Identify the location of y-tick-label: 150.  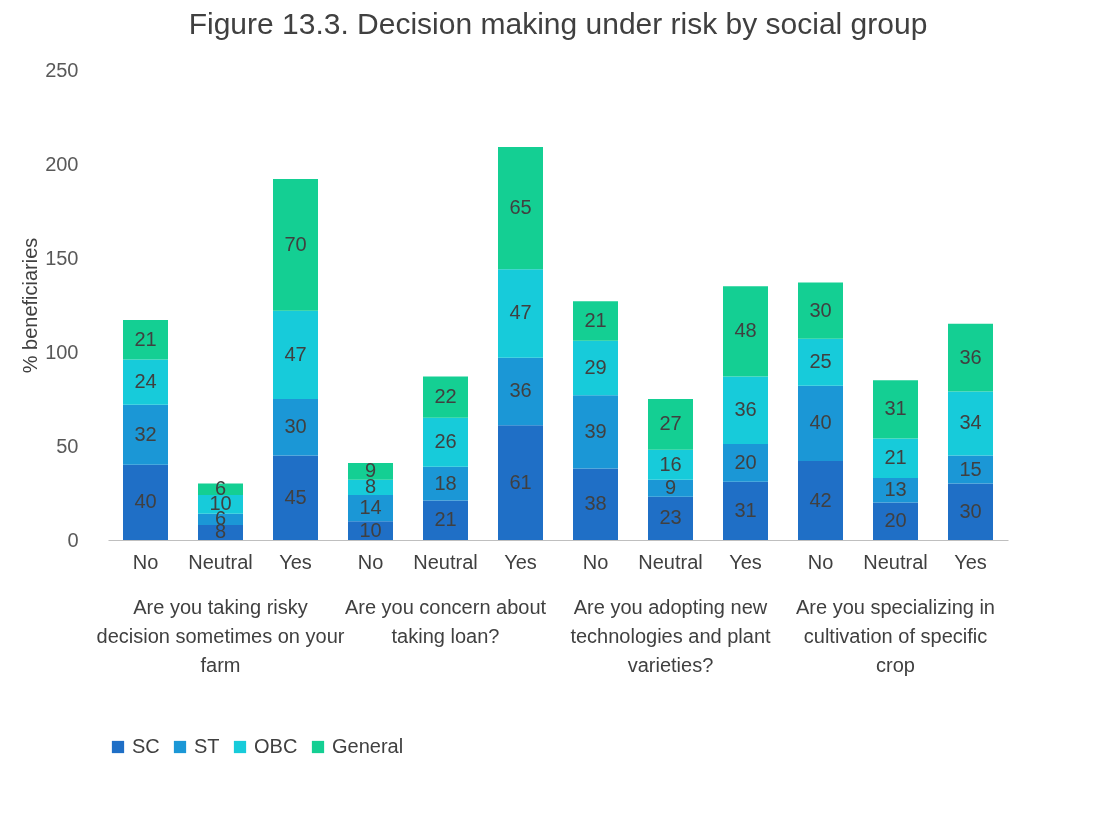
(62, 257).